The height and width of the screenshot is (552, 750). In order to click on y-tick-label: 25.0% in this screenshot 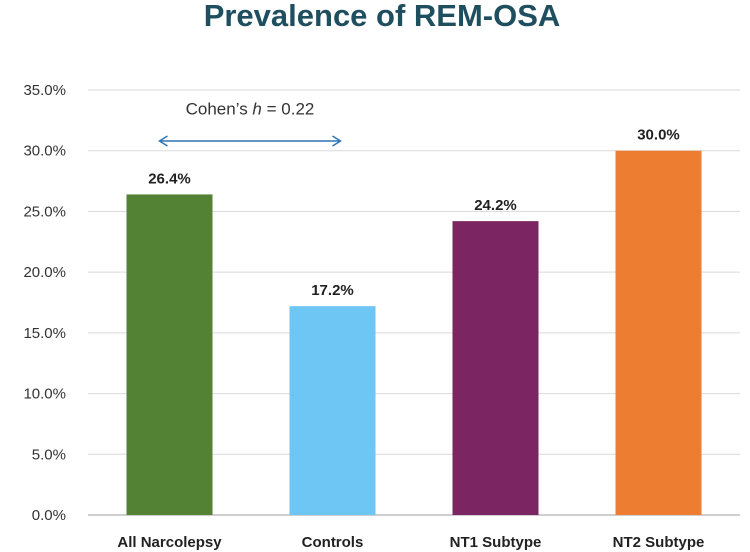, I will do `click(44, 211)`.